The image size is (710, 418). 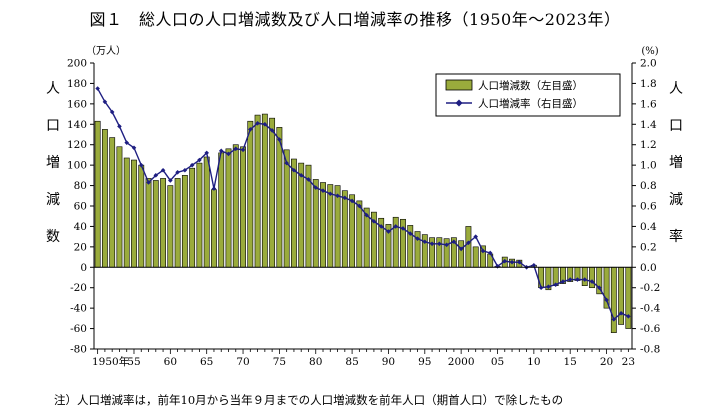 I want to click on x-tick-label: 75, so click(x=279, y=362).